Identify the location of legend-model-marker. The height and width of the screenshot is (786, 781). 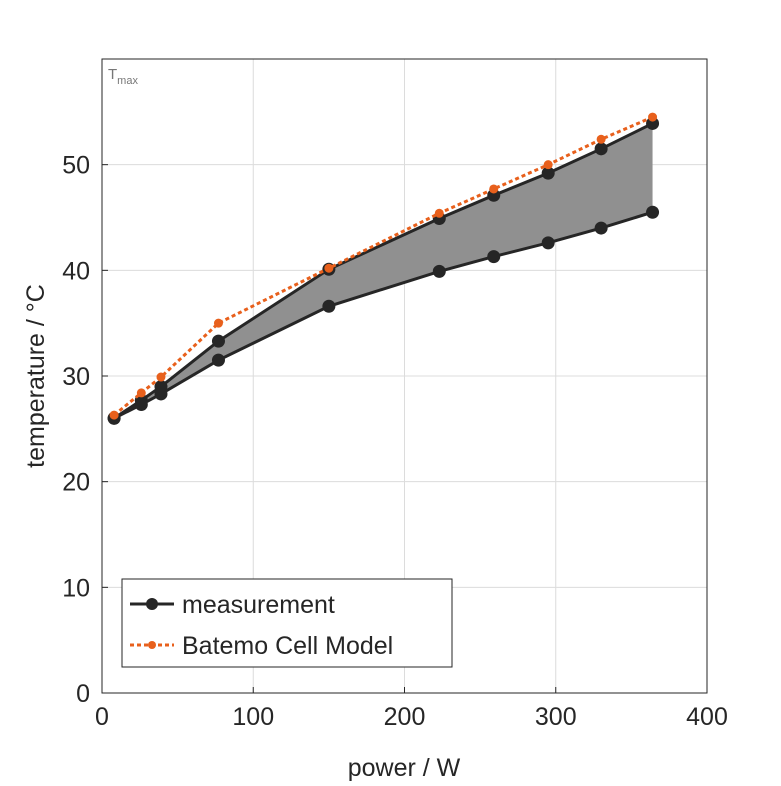
(152, 645).